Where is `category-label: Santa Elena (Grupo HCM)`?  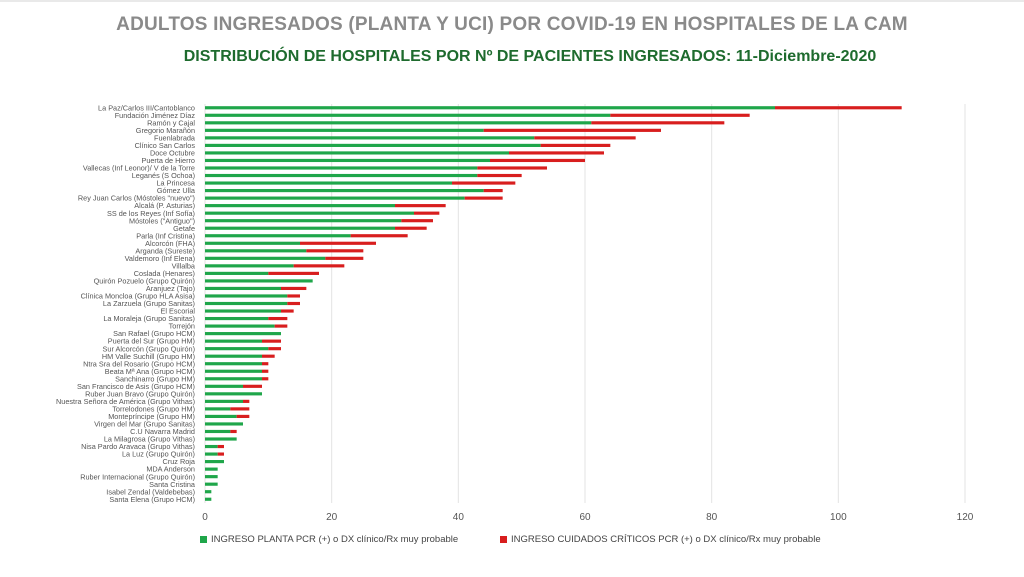
category-label: Santa Elena (Grupo HCM) is located at coordinates (152, 499).